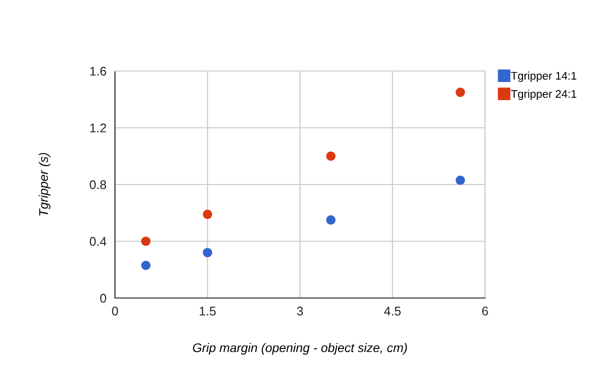 This screenshot has height=371, width=600. Describe the element at coordinates (44, 184) in the screenshot. I see `y-axis-title: Tgripper (s)` at that location.